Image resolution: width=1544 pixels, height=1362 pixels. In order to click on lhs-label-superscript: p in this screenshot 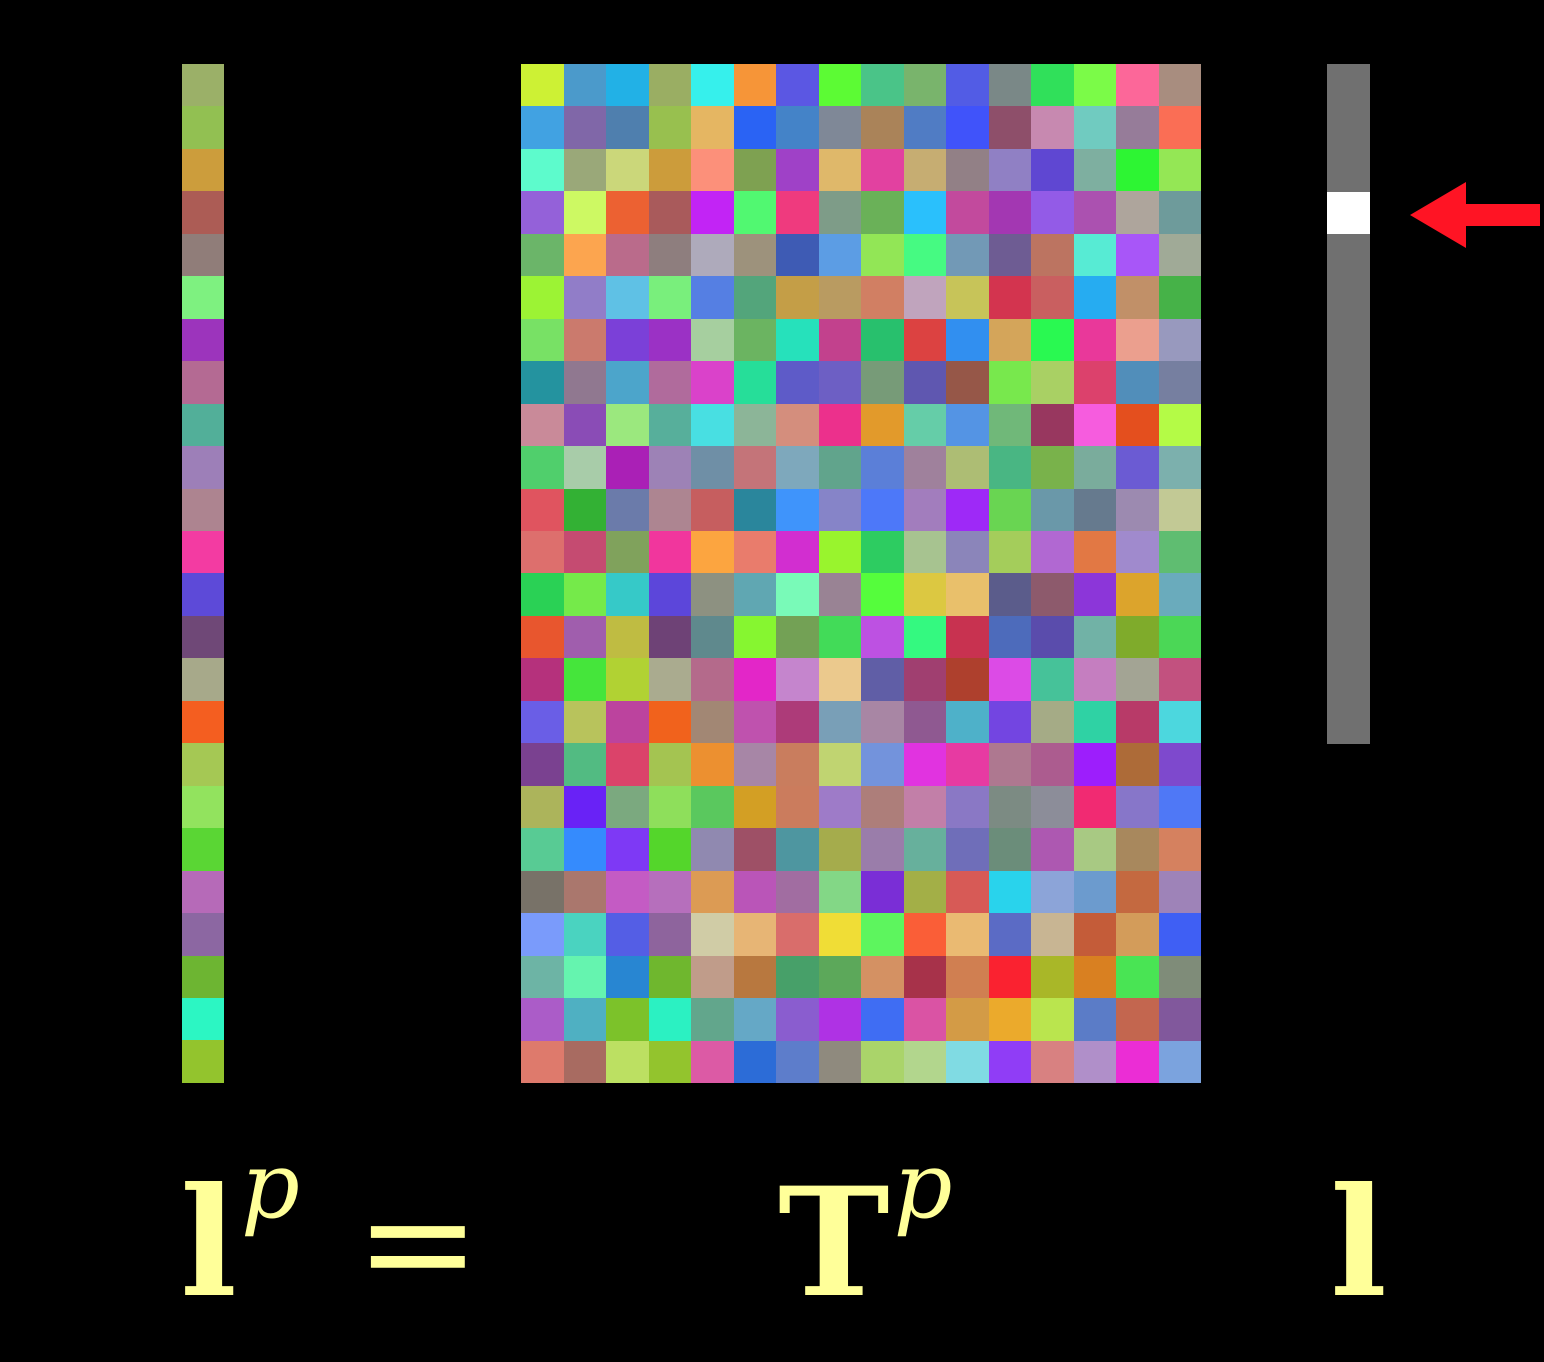, I will do `click(270, 1185)`.